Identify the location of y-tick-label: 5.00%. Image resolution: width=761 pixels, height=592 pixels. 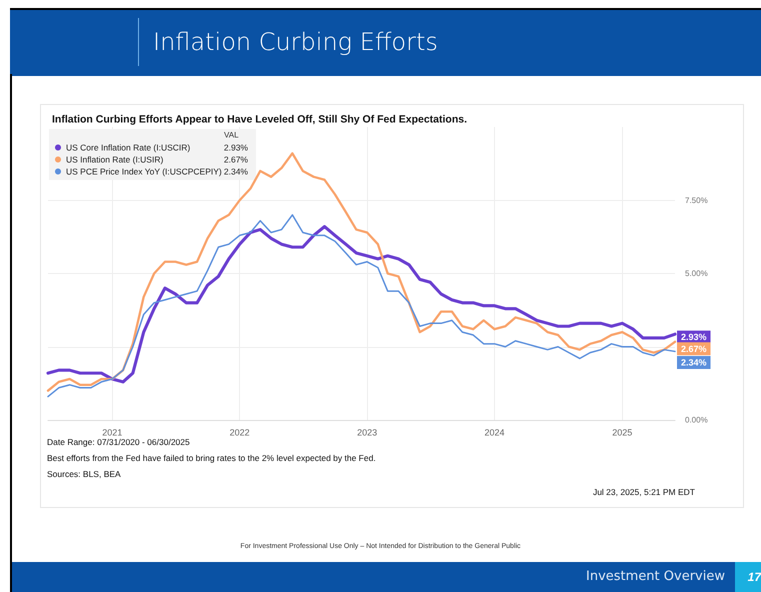
(696, 273).